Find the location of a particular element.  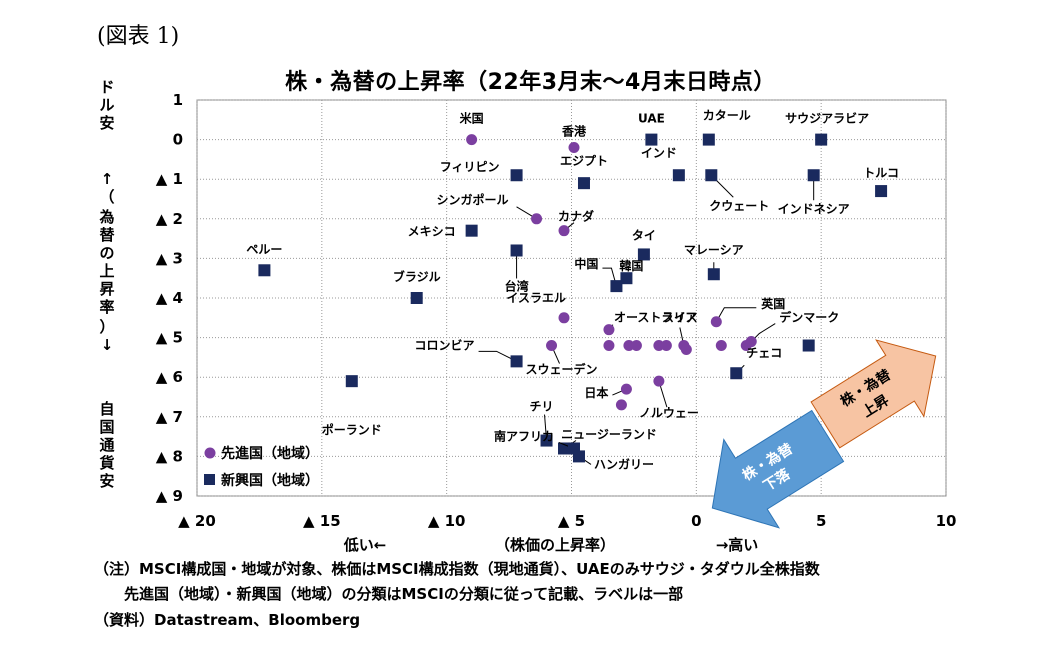

y-tick-label: ▲ 5 is located at coordinates (169, 338).